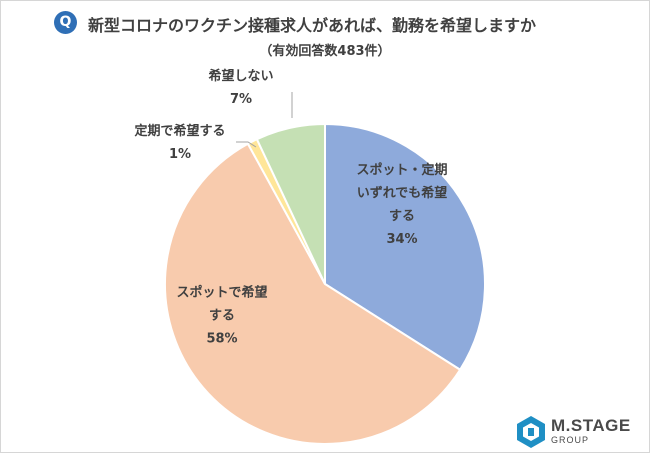  I want to click on mstage-hexagon-icon, so click(531, 432).